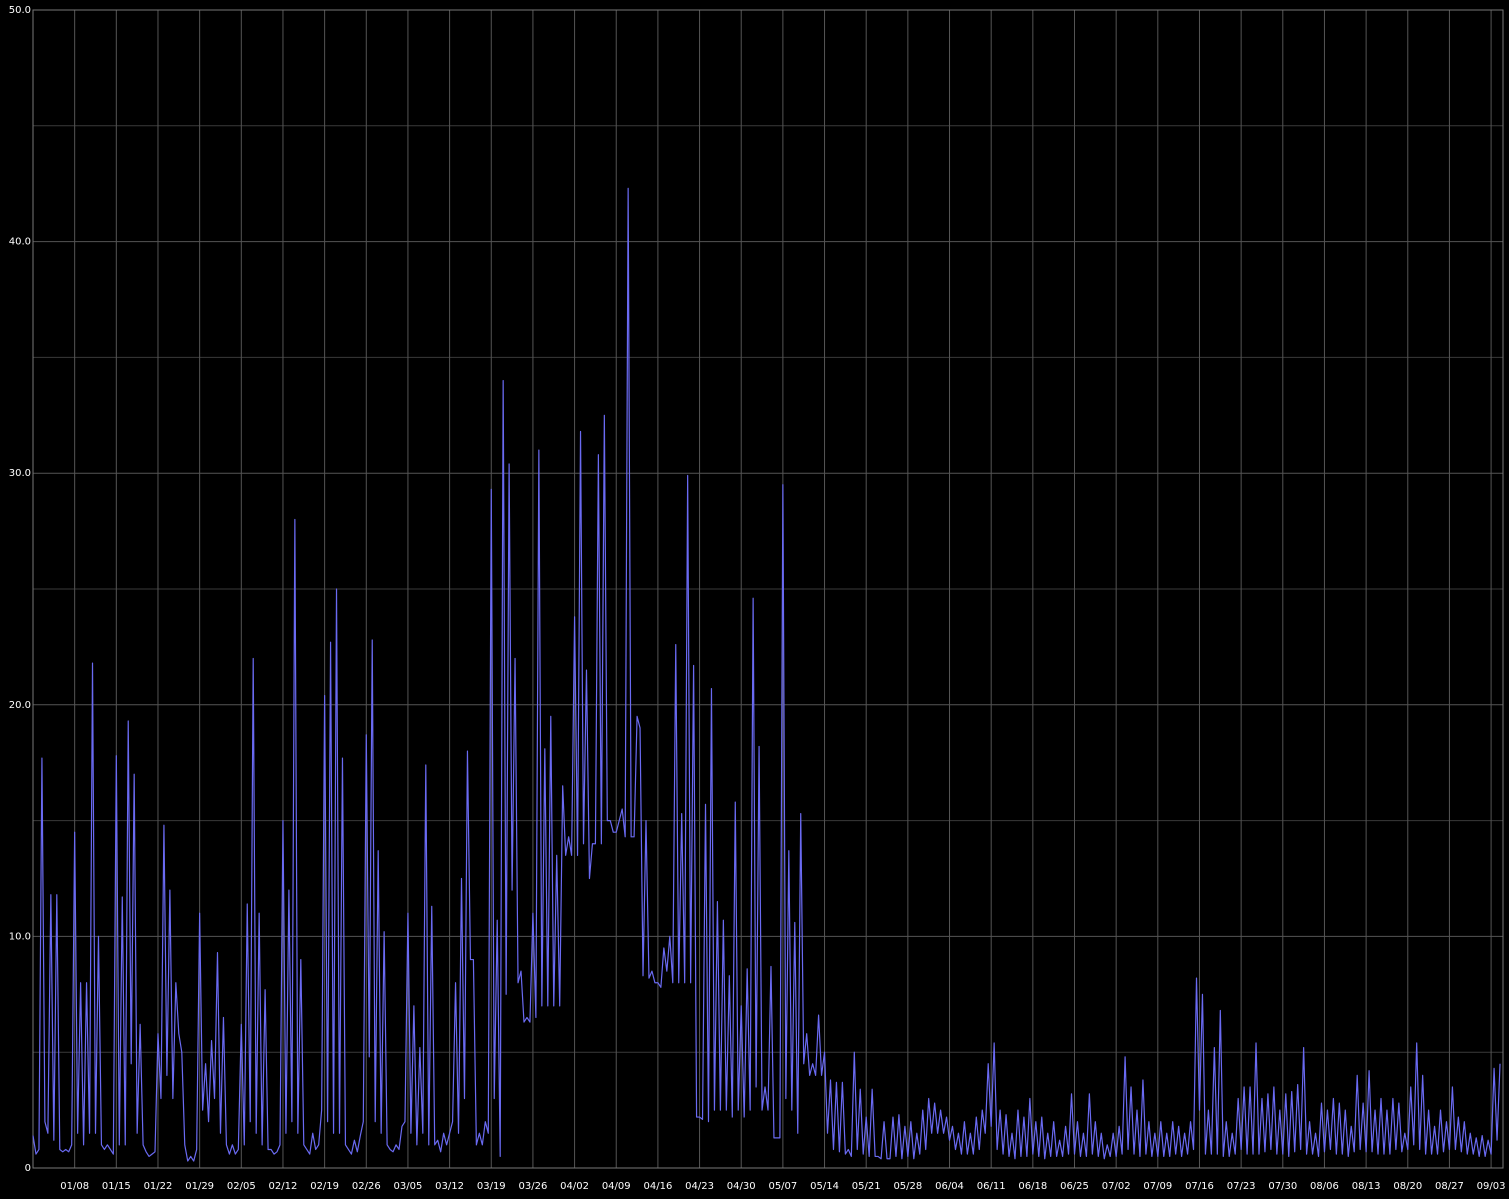 The width and height of the screenshot is (1509, 1199). What do you see at coordinates (1116, 1186) in the screenshot?
I see `x-tick-label: 07/02` at bounding box center [1116, 1186].